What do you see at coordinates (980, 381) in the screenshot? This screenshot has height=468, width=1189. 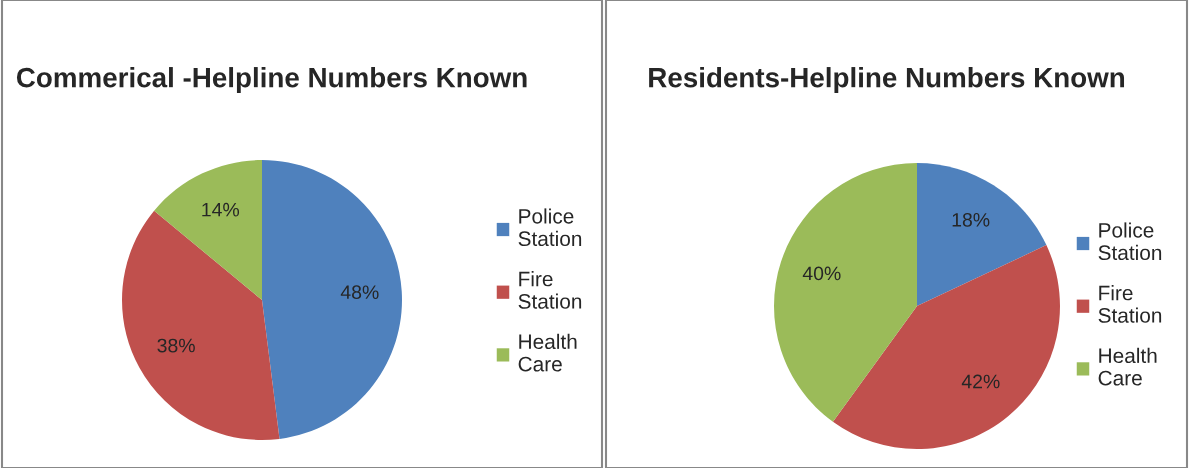 I see `data-label: 42%` at bounding box center [980, 381].